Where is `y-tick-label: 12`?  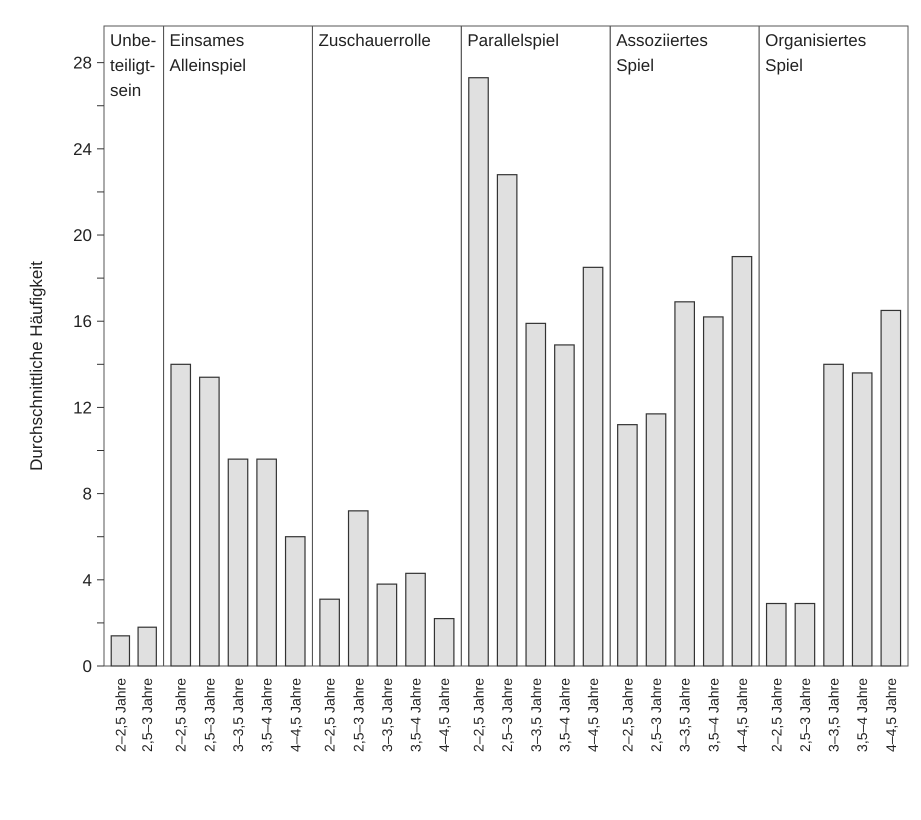
y-tick-label: 12 is located at coordinates (82, 408).